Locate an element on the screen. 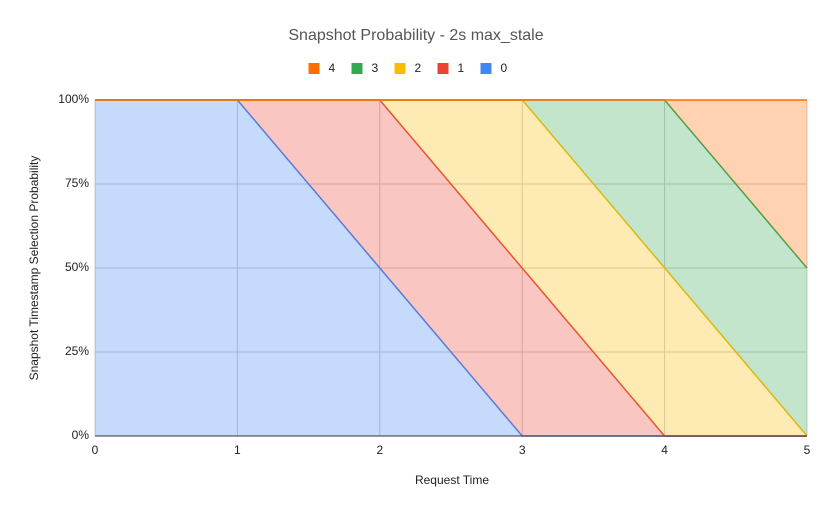 This screenshot has height=515, width=833. x-tick-label: 5 is located at coordinates (807, 450).